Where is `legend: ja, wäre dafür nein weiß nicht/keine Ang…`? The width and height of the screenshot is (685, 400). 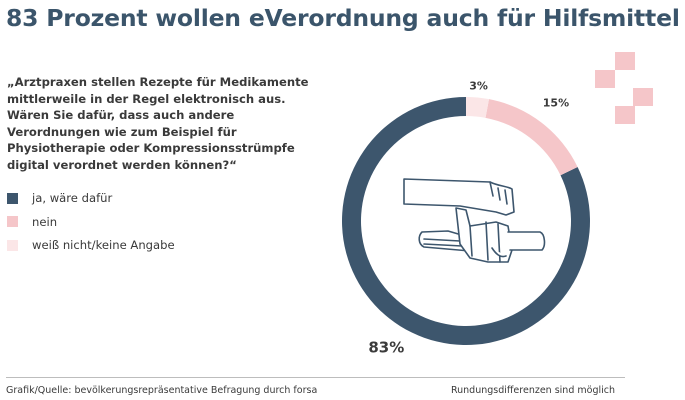
legend: ja, wäre dafür nein weiß nicht/keine Ang… is located at coordinates (91, 222).